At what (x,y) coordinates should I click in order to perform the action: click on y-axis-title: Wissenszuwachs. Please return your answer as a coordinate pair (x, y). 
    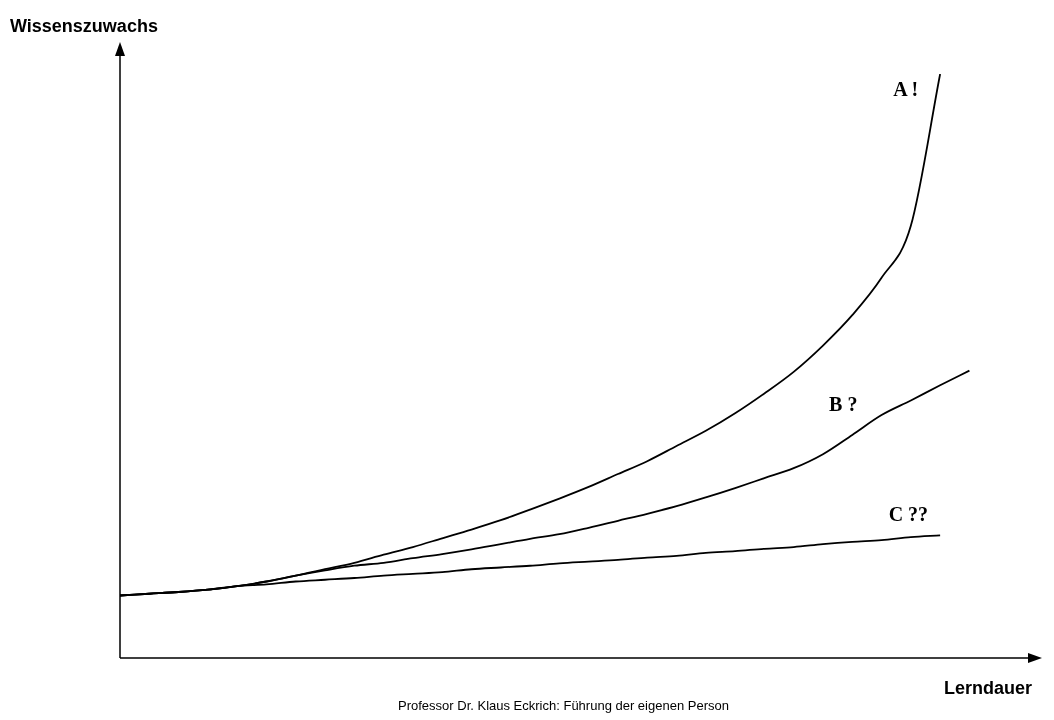
    Looking at the image, I should click on (84, 25).